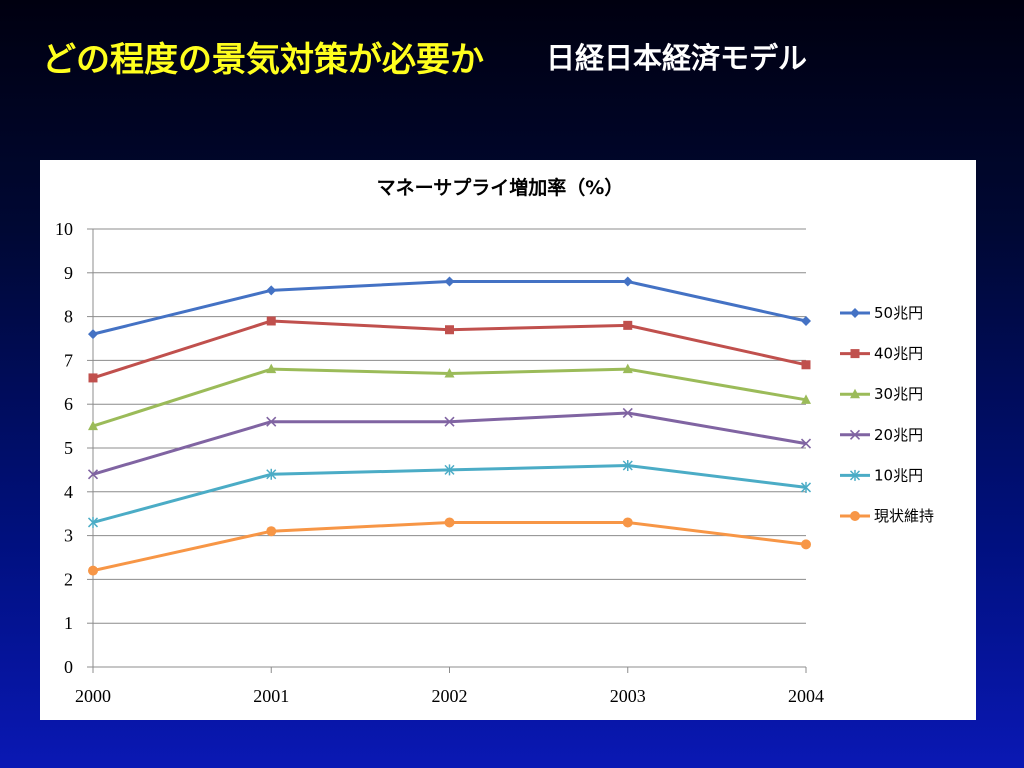  I want to click on x-tick-label: 2001, so click(271, 696).